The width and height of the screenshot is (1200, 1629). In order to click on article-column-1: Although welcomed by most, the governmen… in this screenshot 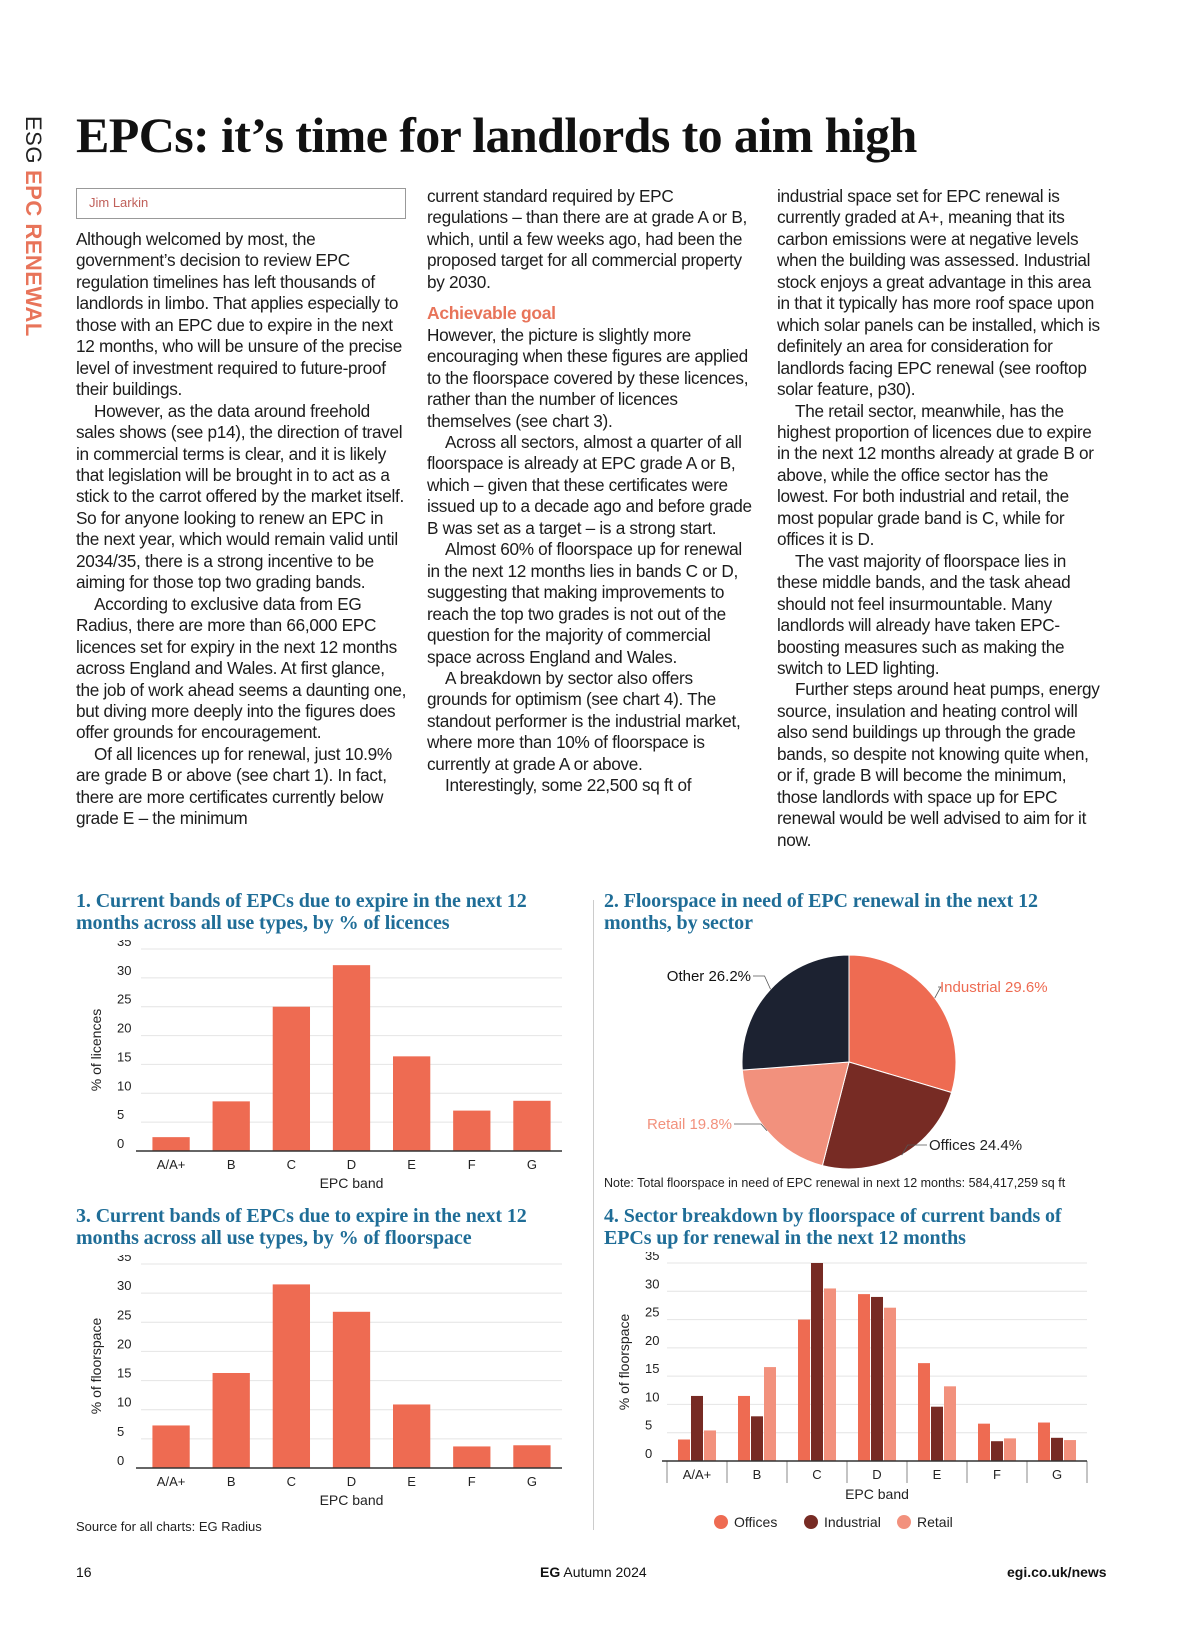, I will do `click(242, 529)`.